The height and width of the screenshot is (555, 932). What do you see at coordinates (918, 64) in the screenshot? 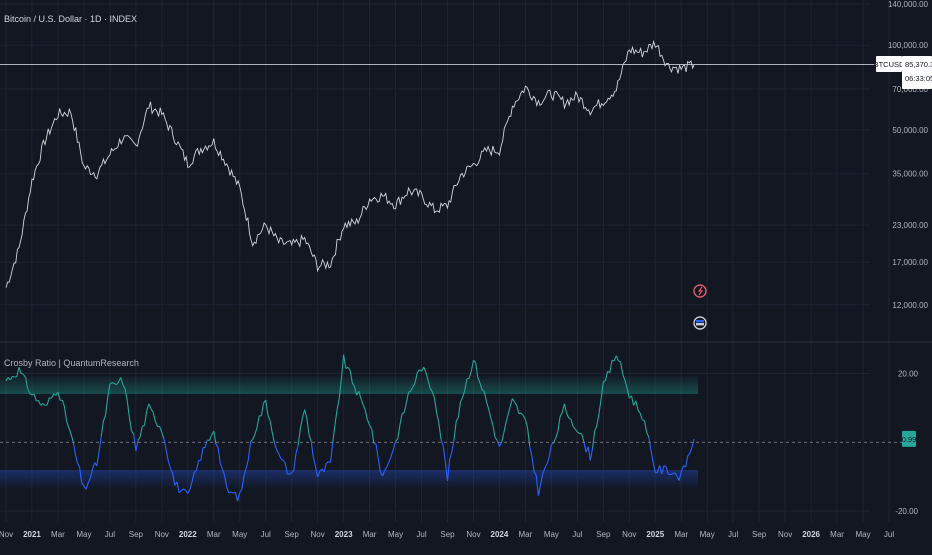
I see `last-price-label: 85,370.37` at bounding box center [918, 64].